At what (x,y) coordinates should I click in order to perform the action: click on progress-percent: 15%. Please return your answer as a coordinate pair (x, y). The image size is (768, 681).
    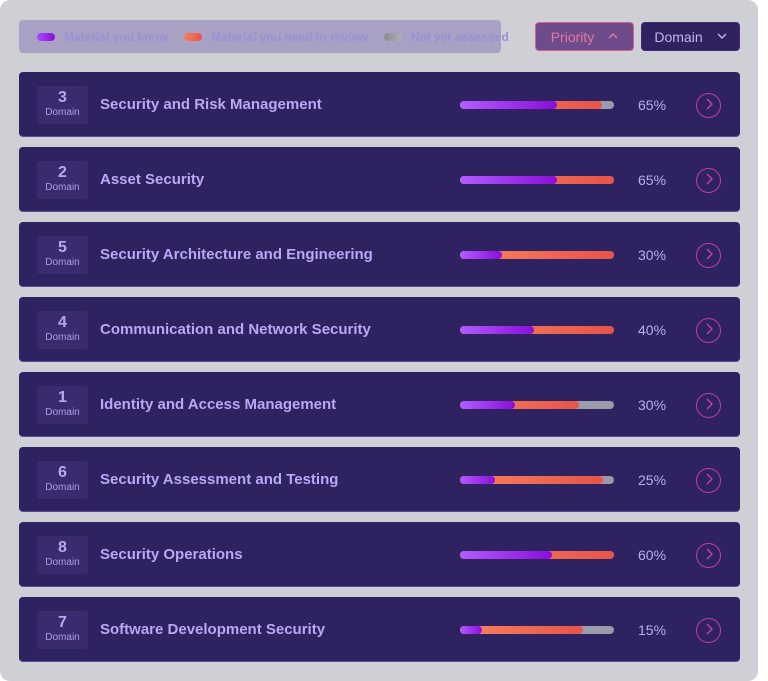
    Looking at the image, I should click on (652, 630).